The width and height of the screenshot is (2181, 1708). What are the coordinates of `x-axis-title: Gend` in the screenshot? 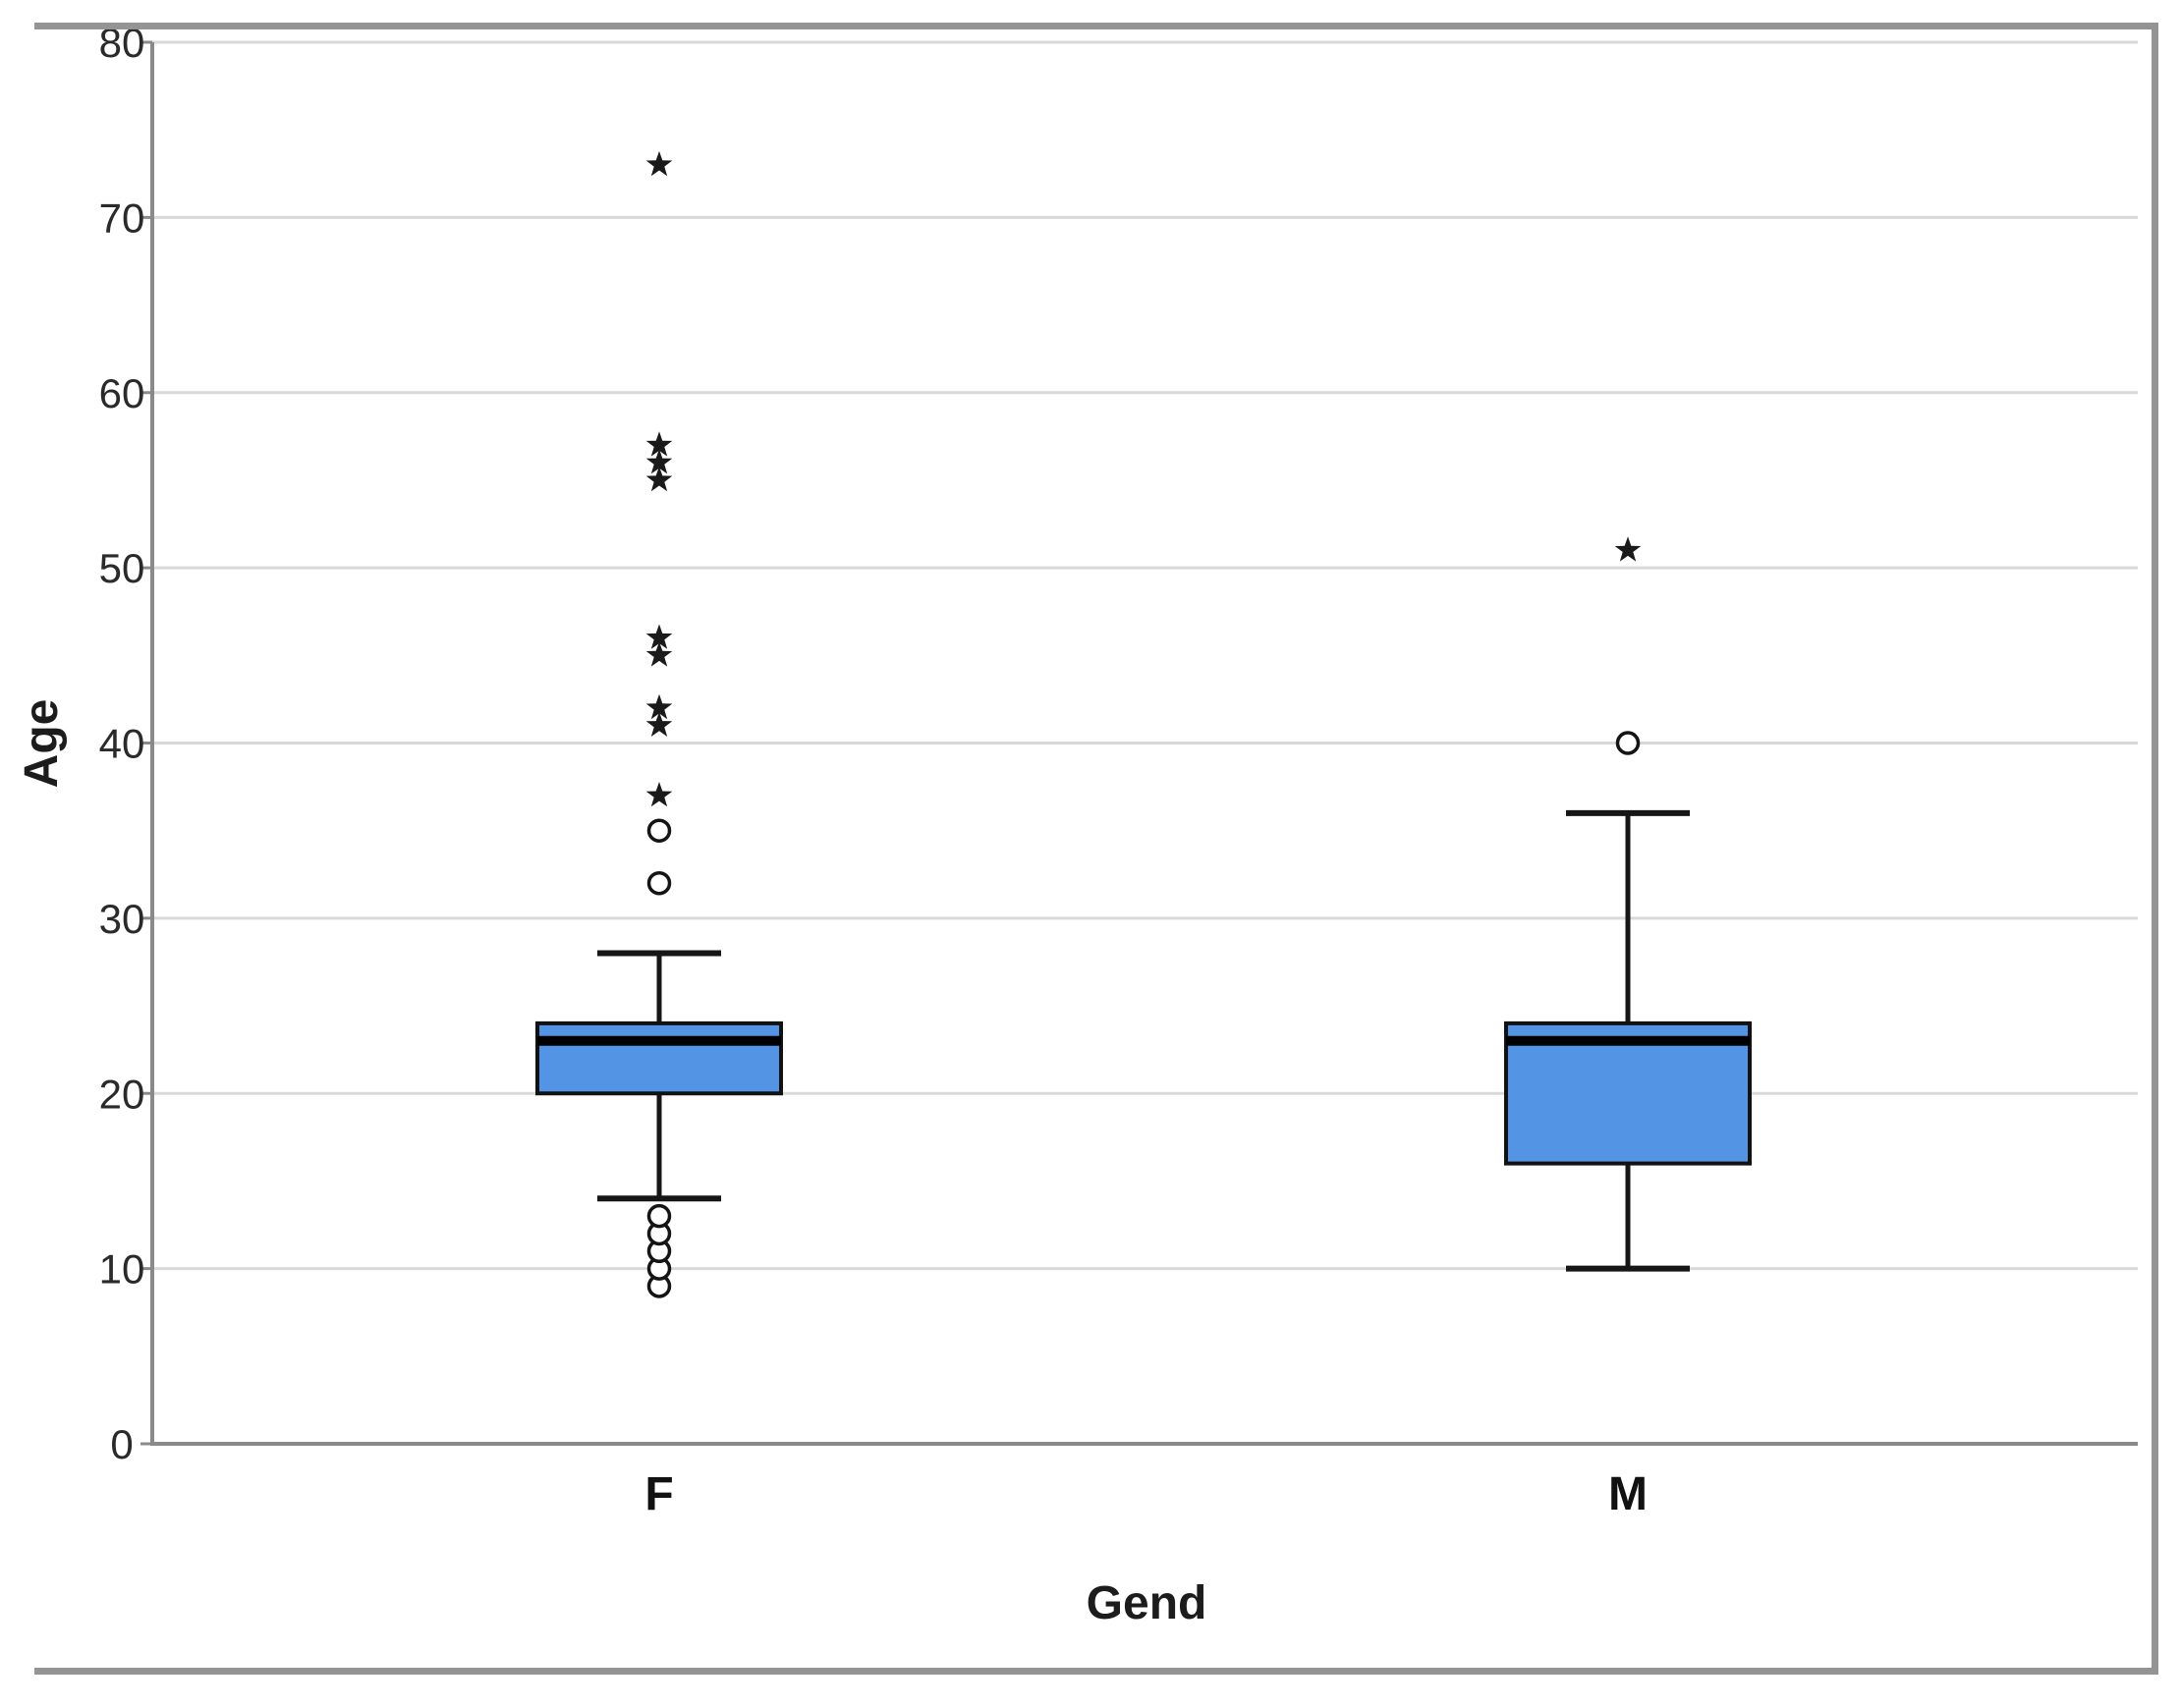 It's located at (1147, 1603).